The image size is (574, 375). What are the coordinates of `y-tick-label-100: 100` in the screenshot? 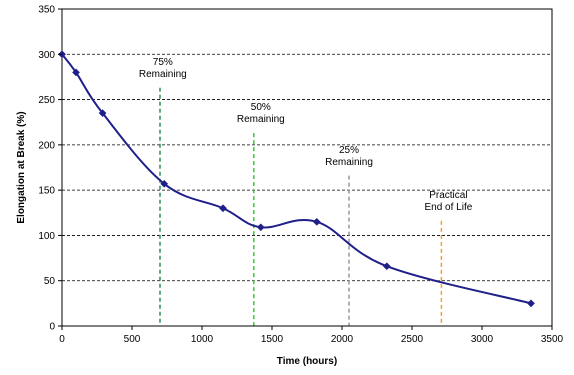 It's located at (46, 236).